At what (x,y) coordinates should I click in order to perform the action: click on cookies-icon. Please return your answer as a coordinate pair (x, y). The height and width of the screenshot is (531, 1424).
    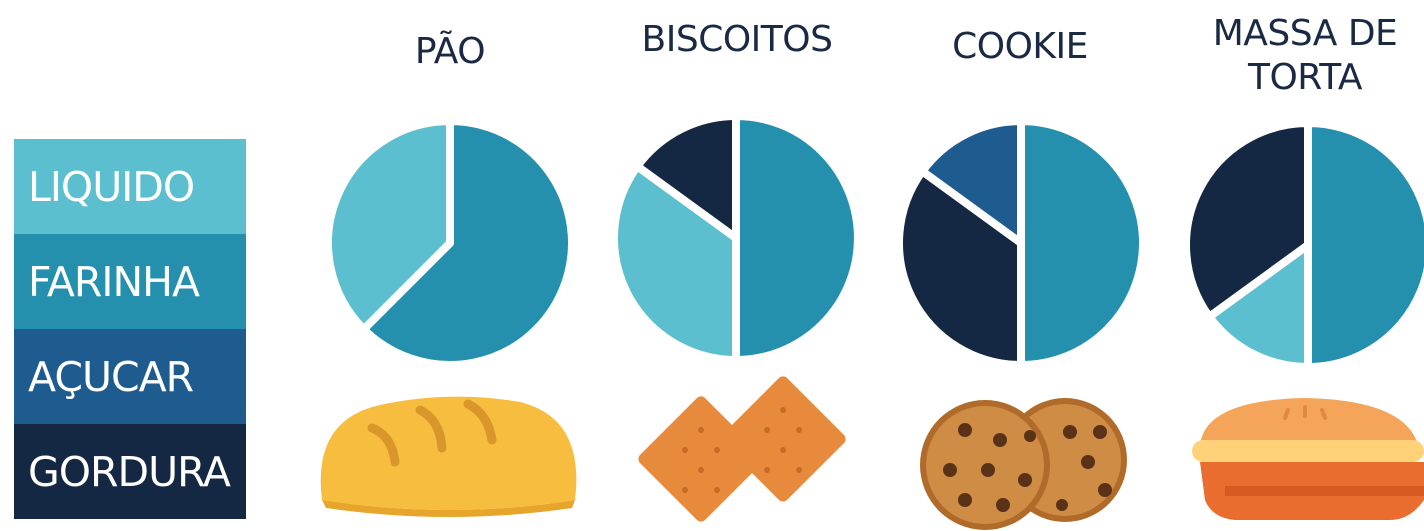
    Looking at the image, I should click on (1023, 464).